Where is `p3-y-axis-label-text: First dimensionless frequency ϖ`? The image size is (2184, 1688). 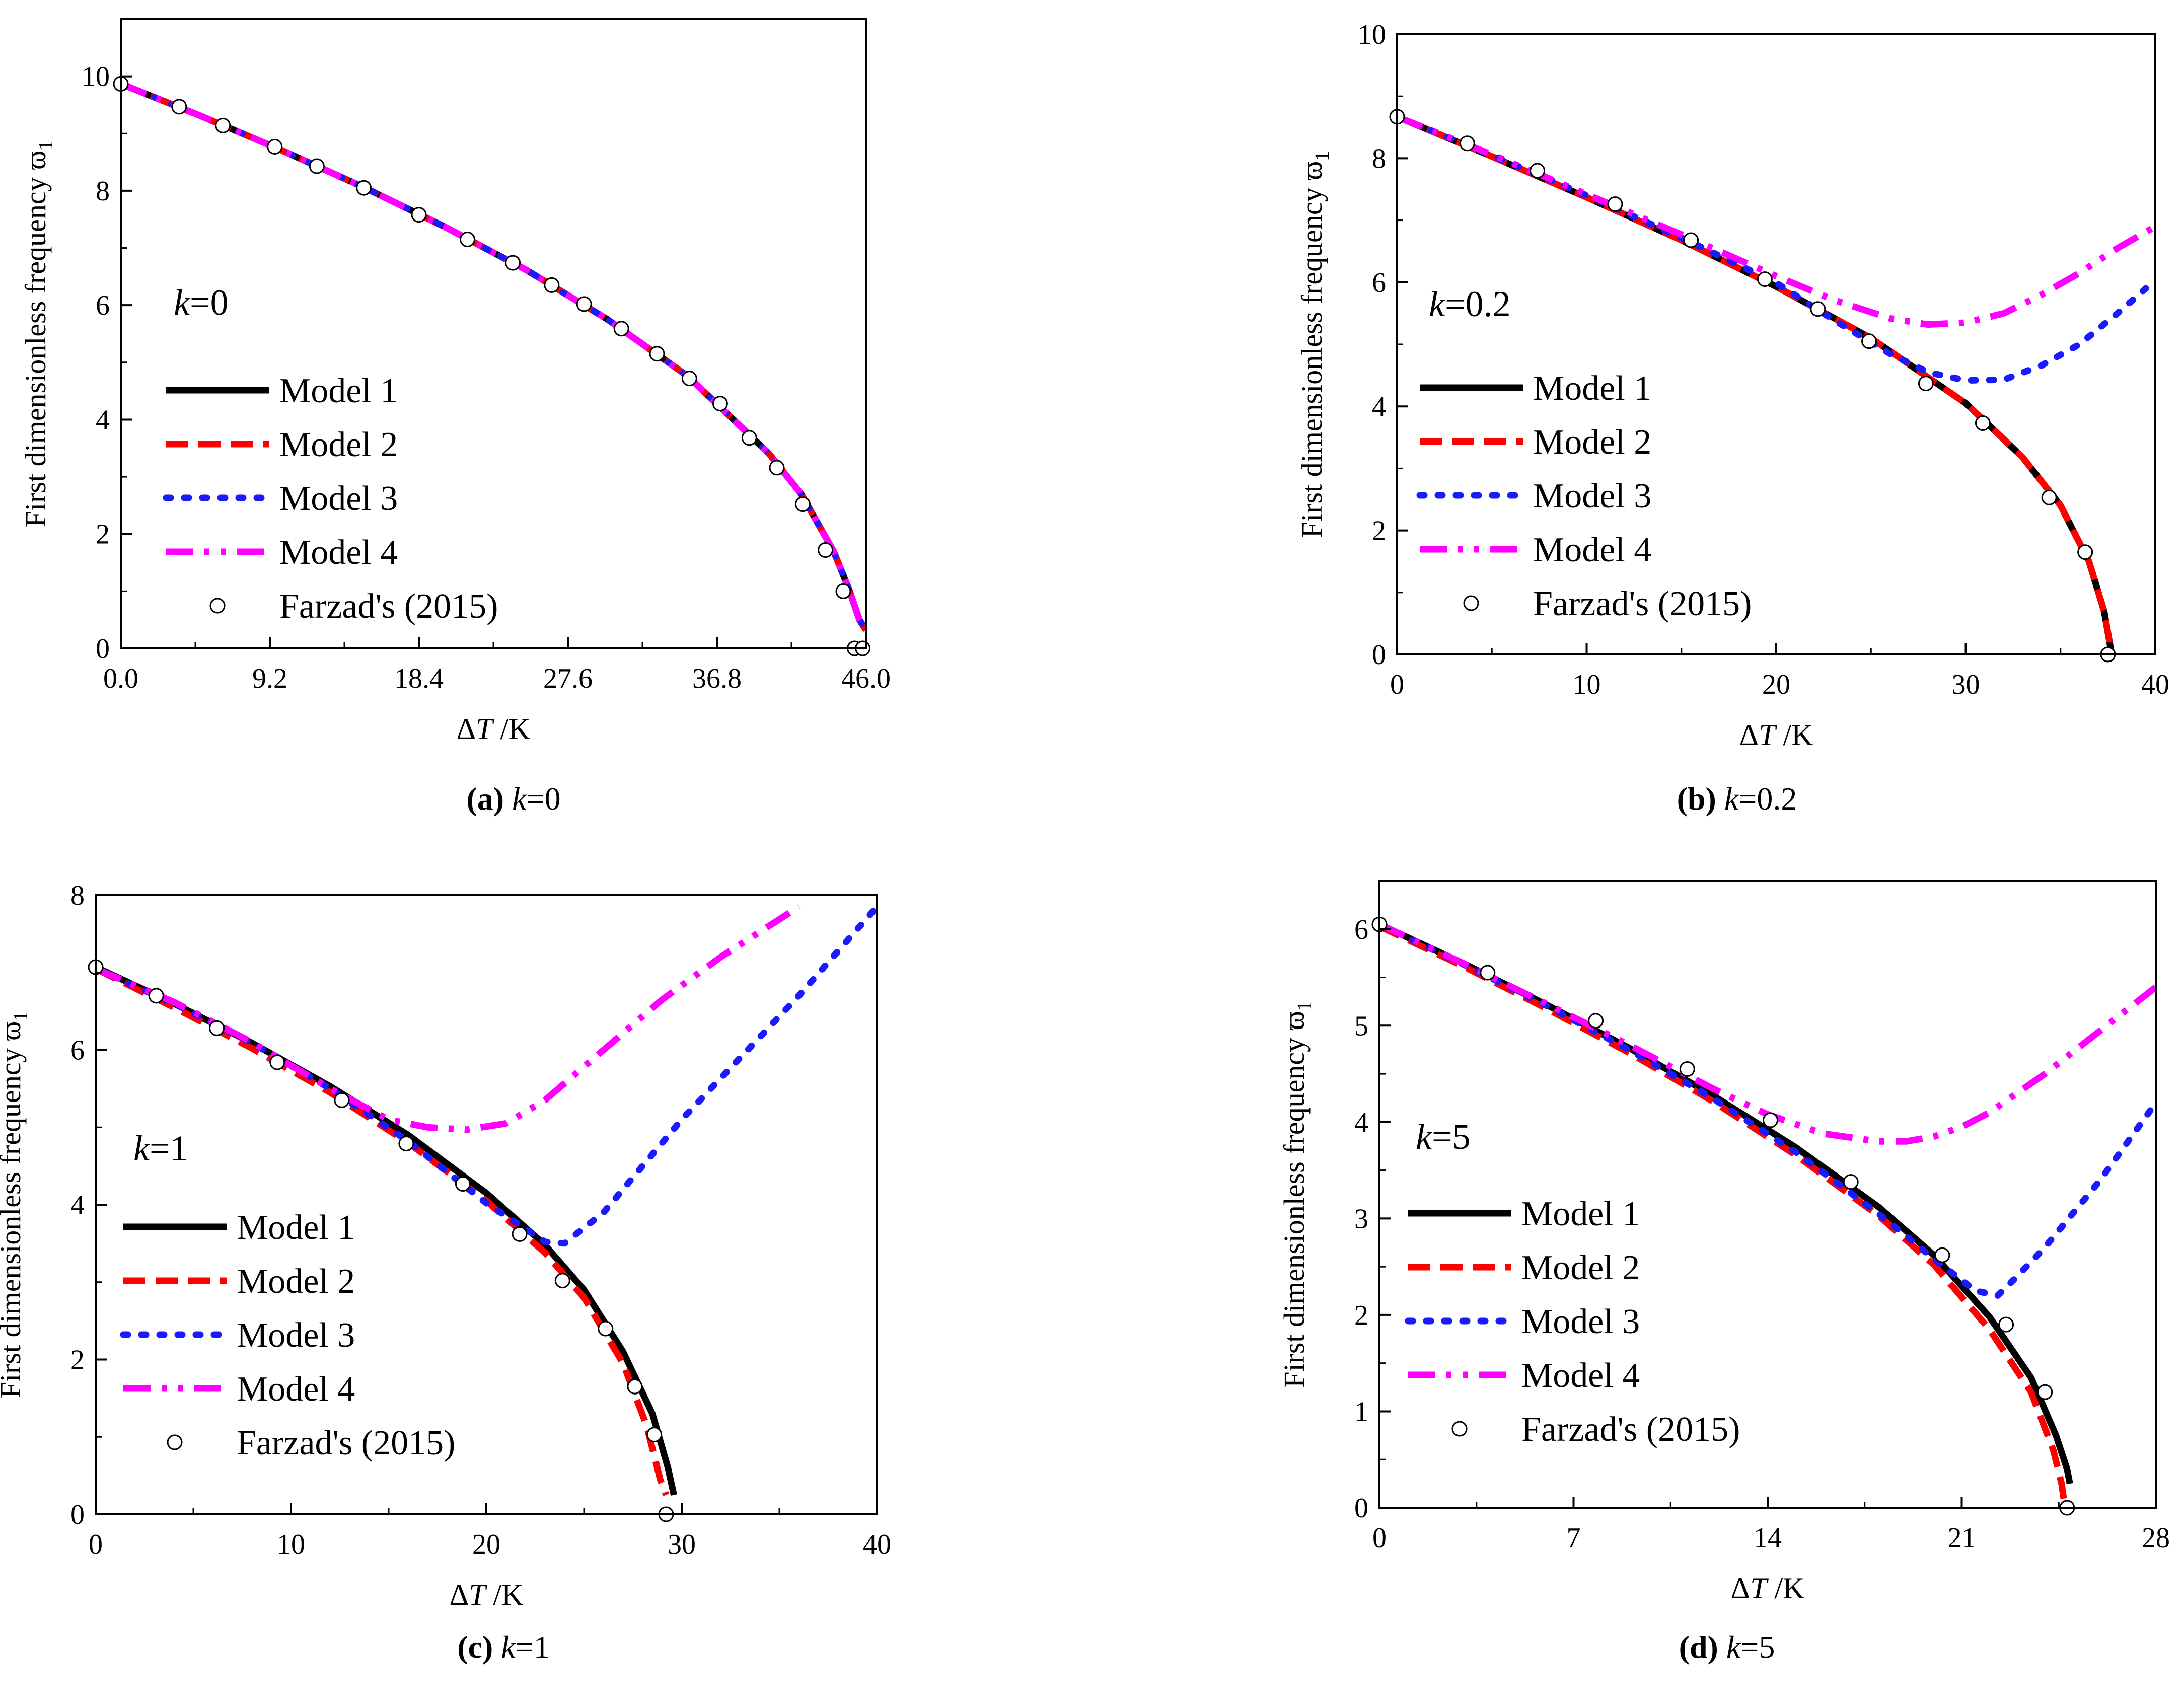 p3-y-axis-label-text: First dimensionless frequency ϖ is located at coordinates (1294, 1199).